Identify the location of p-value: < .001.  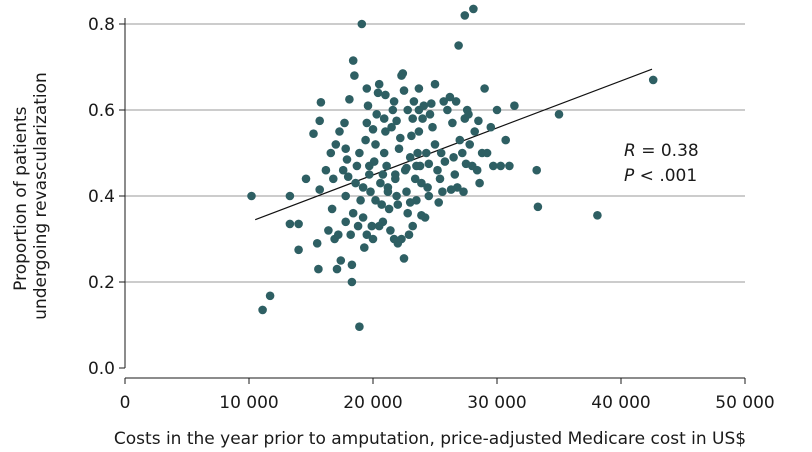
(665, 176).